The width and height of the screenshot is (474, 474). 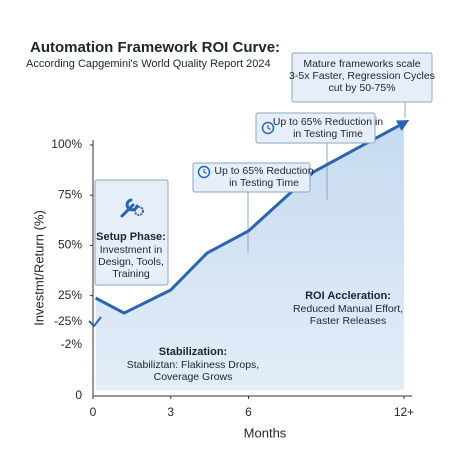 What do you see at coordinates (155, 47) in the screenshot?
I see `chart-title: Automation Framework ROI Curve:` at bounding box center [155, 47].